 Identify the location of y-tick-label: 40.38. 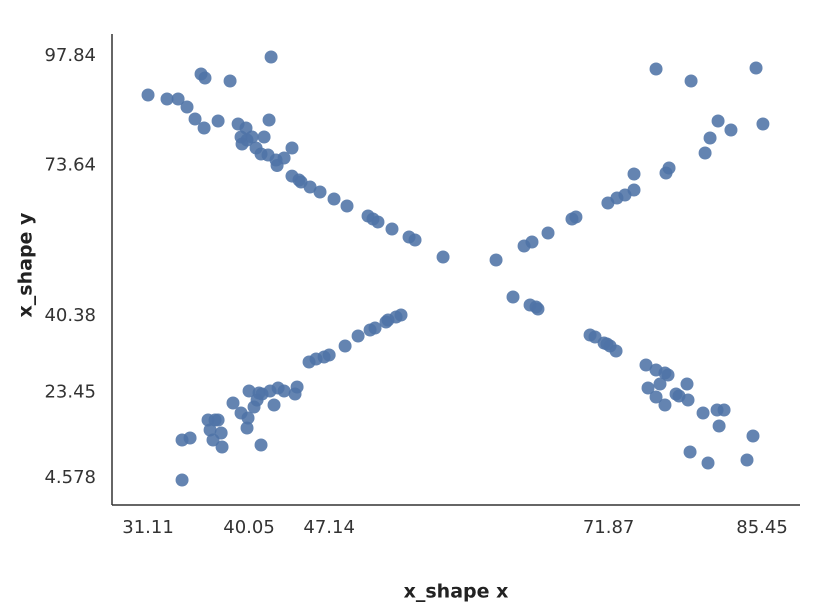
(70, 315).